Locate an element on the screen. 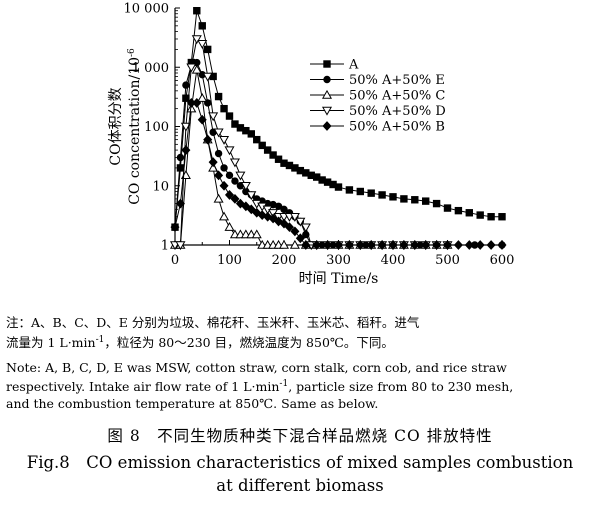  y-tick-label: 1 is located at coordinates (165, 246).